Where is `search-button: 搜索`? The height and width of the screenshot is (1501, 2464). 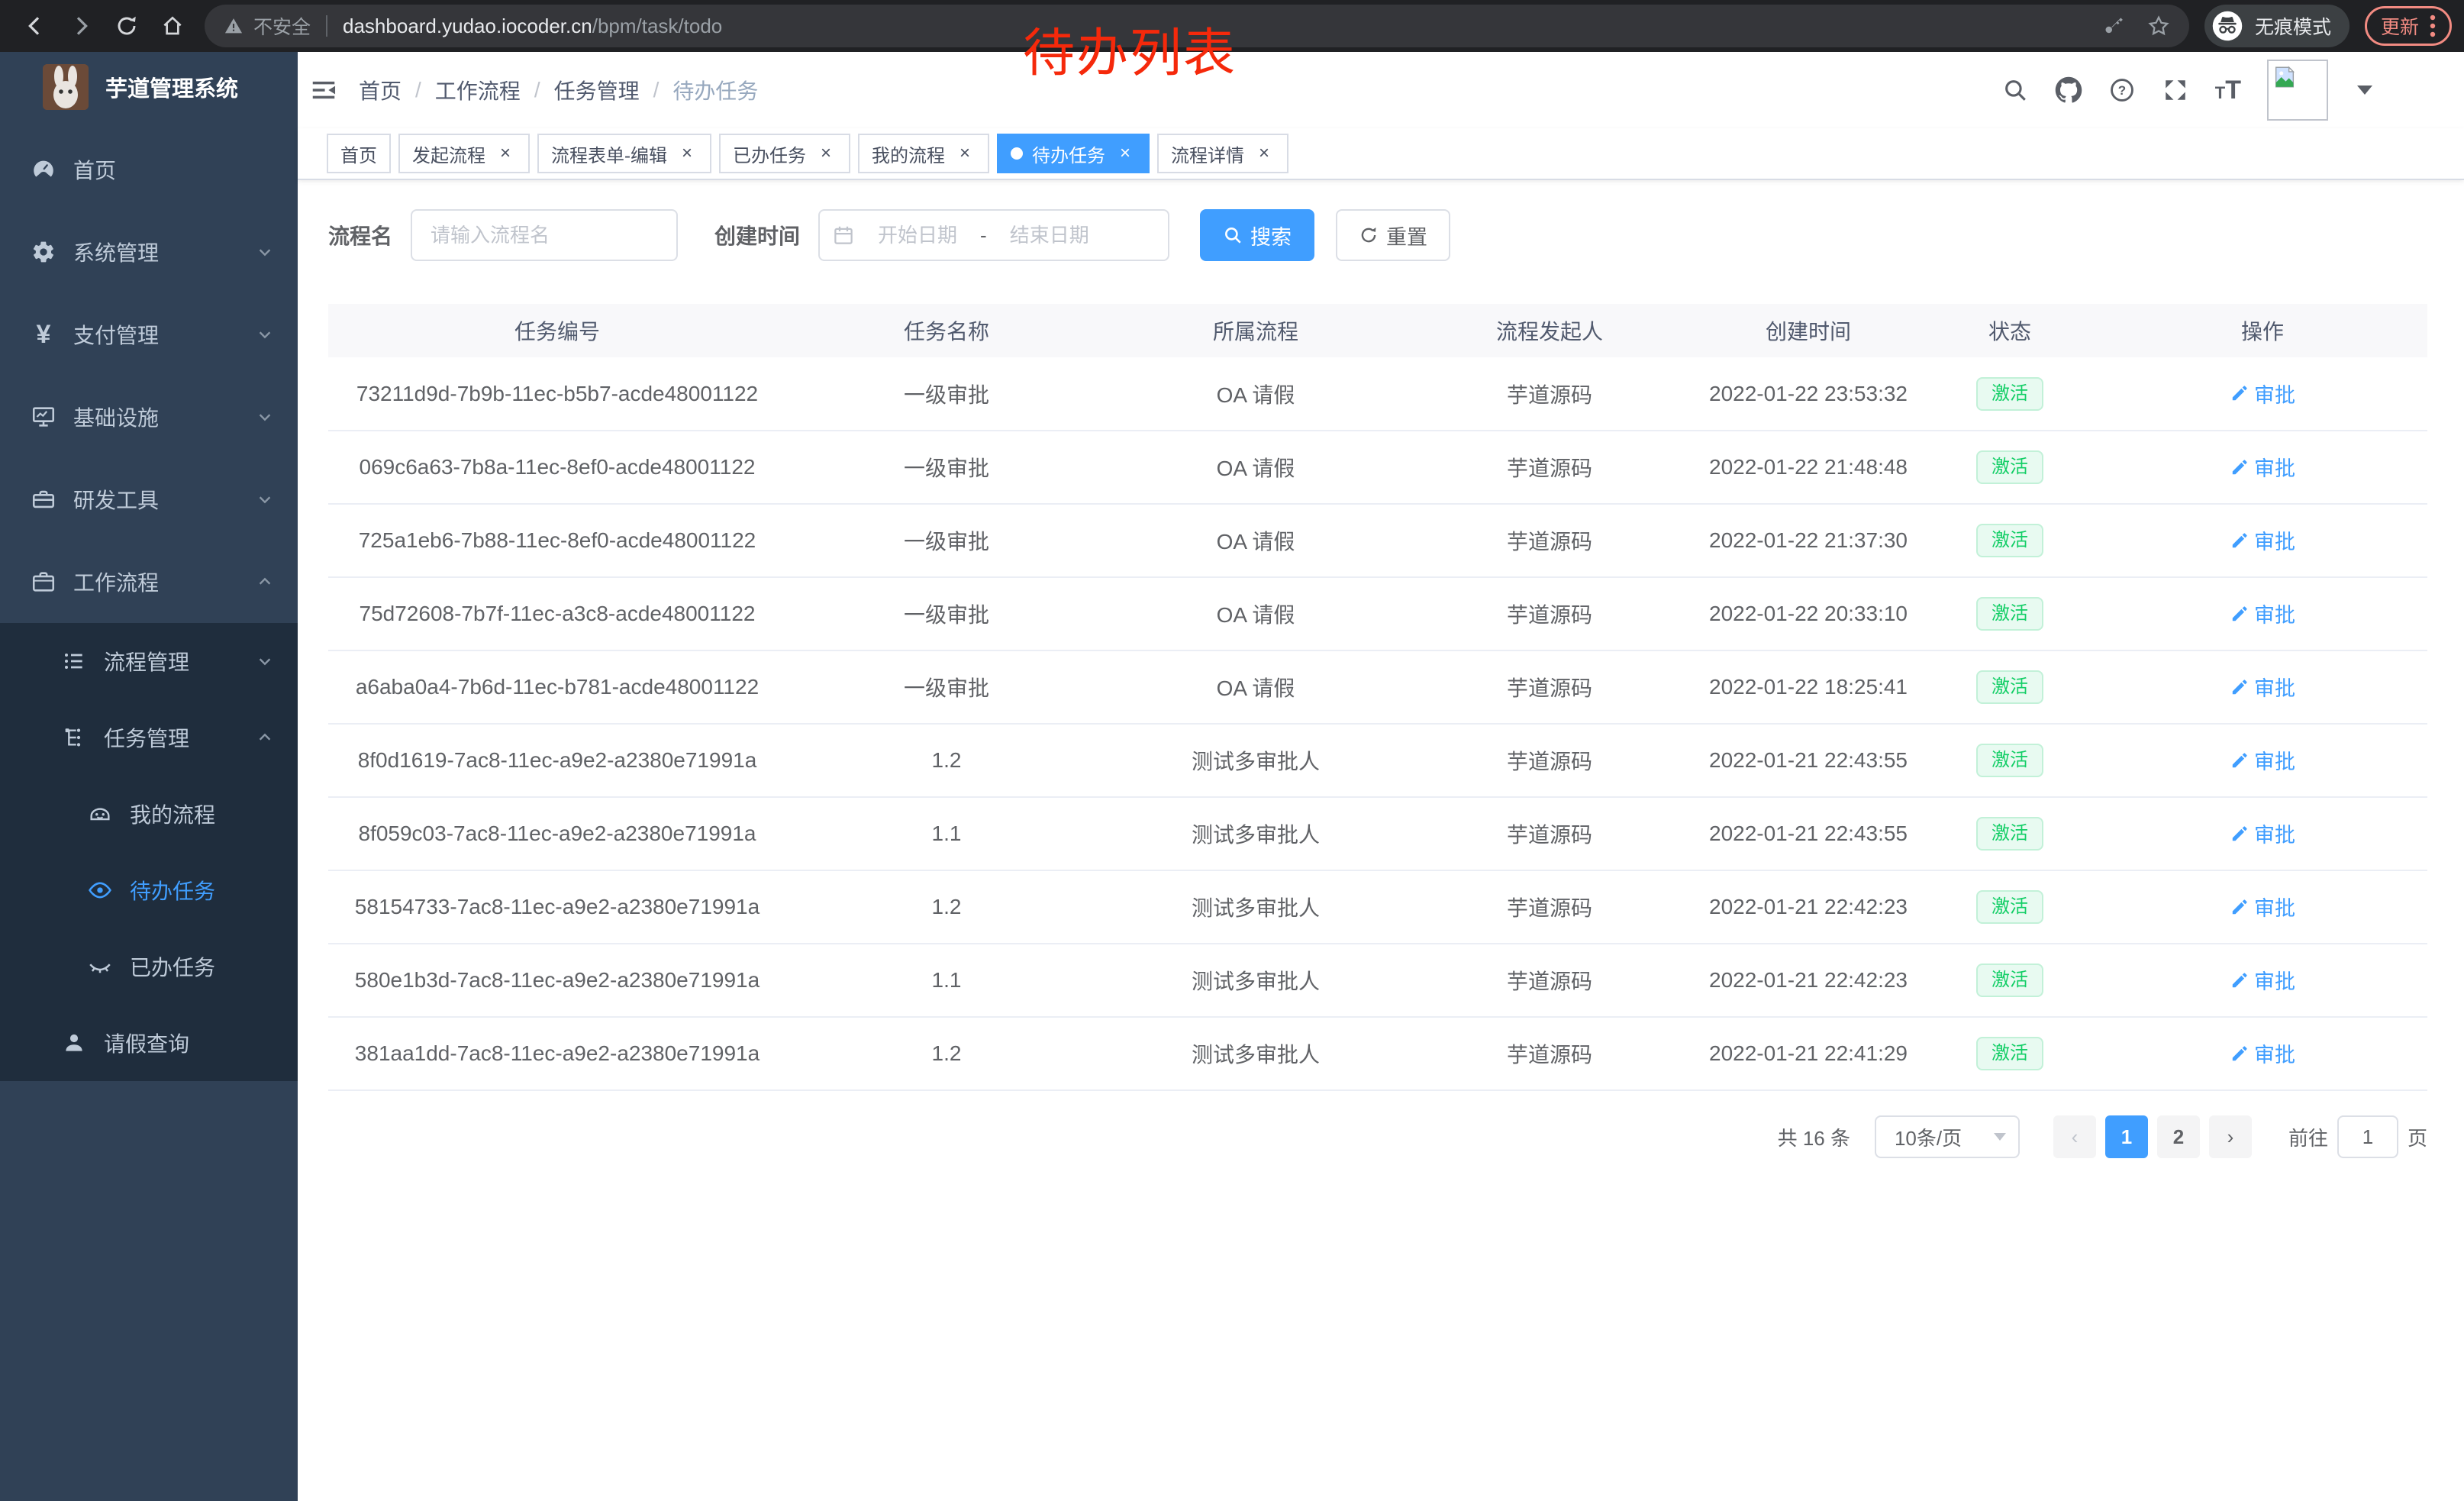 search-button: 搜索 is located at coordinates (1258, 235).